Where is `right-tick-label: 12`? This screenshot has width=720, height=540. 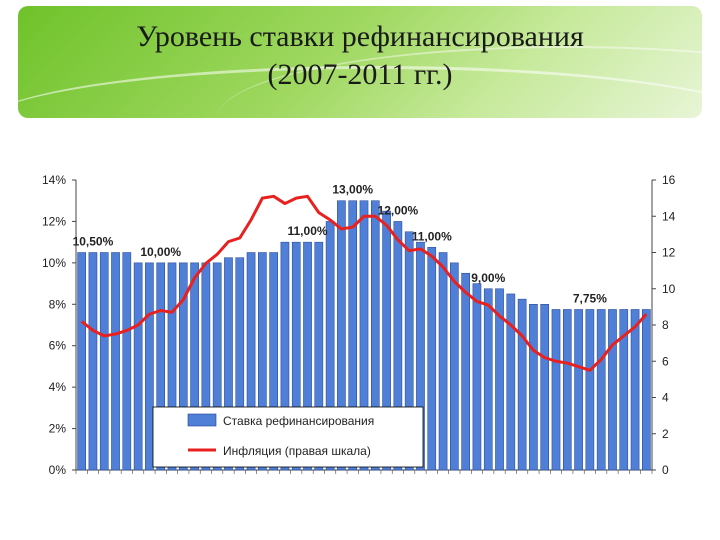 right-tick-label: 12 is located at coordinates (669, 253).